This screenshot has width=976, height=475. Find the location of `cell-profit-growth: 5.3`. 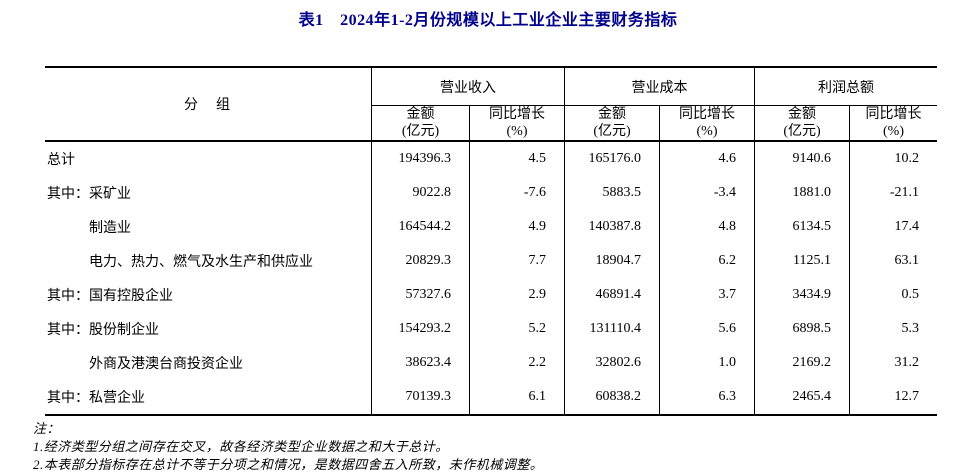

cell-profit-growth: 5.3 is located at coordinates (910, 328).